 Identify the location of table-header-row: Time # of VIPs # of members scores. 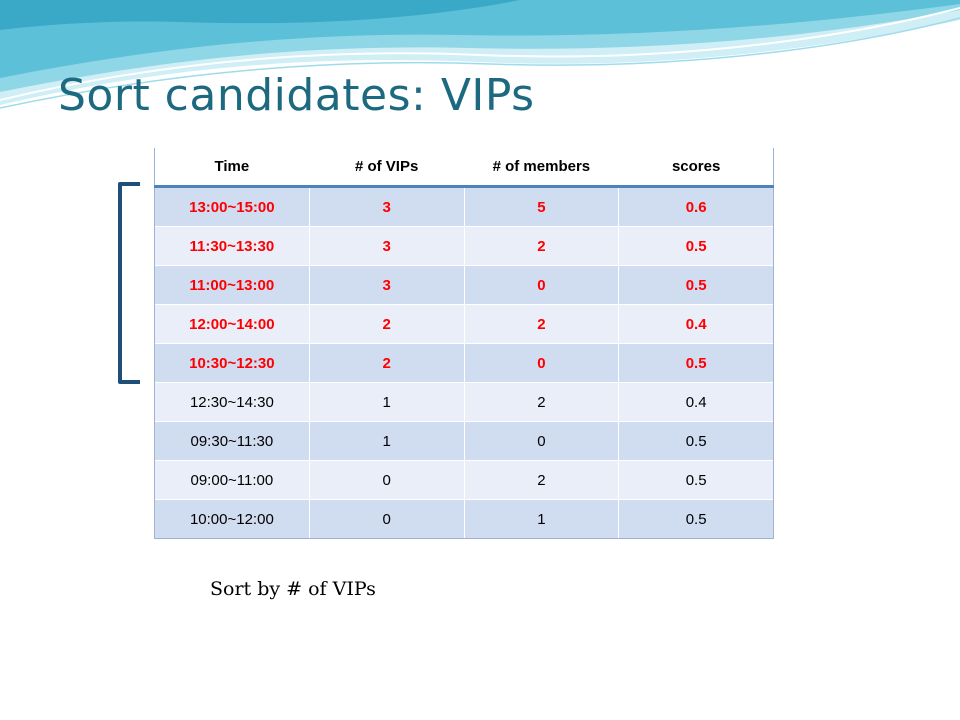
(464, 168).